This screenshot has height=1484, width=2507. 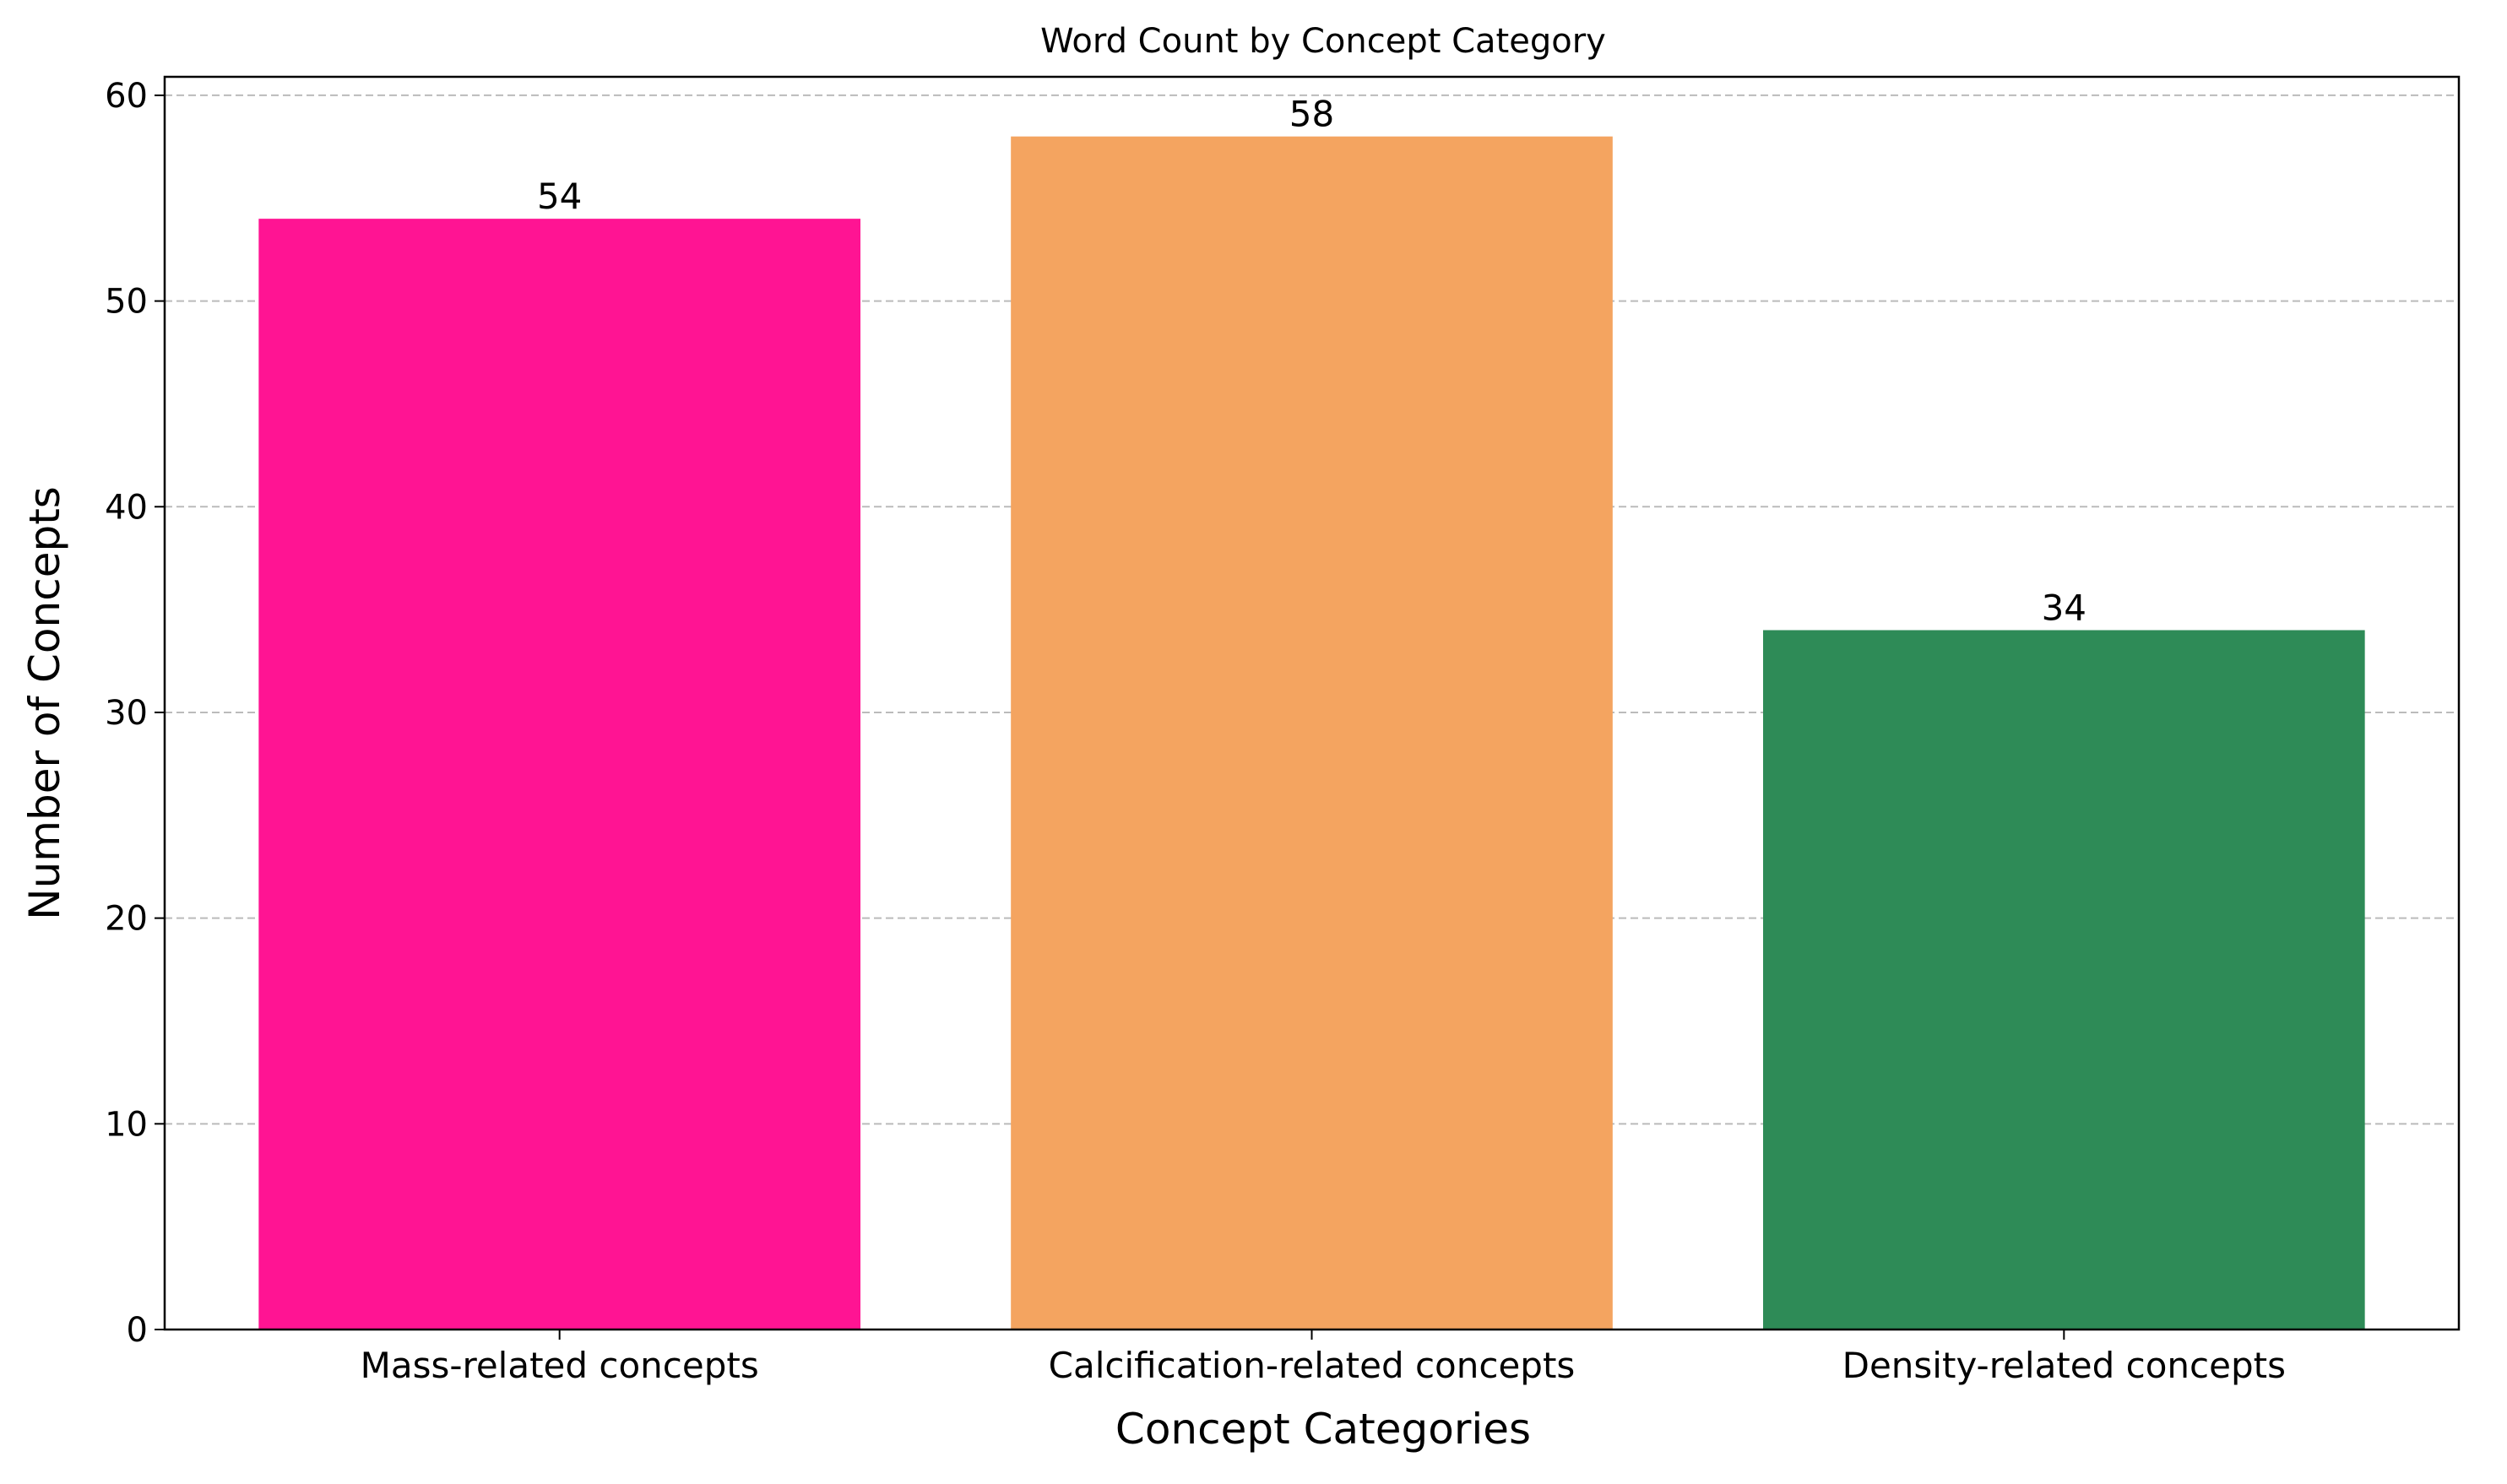 I want to click on y-tick-label: 0, so click(x=137, y=1330).